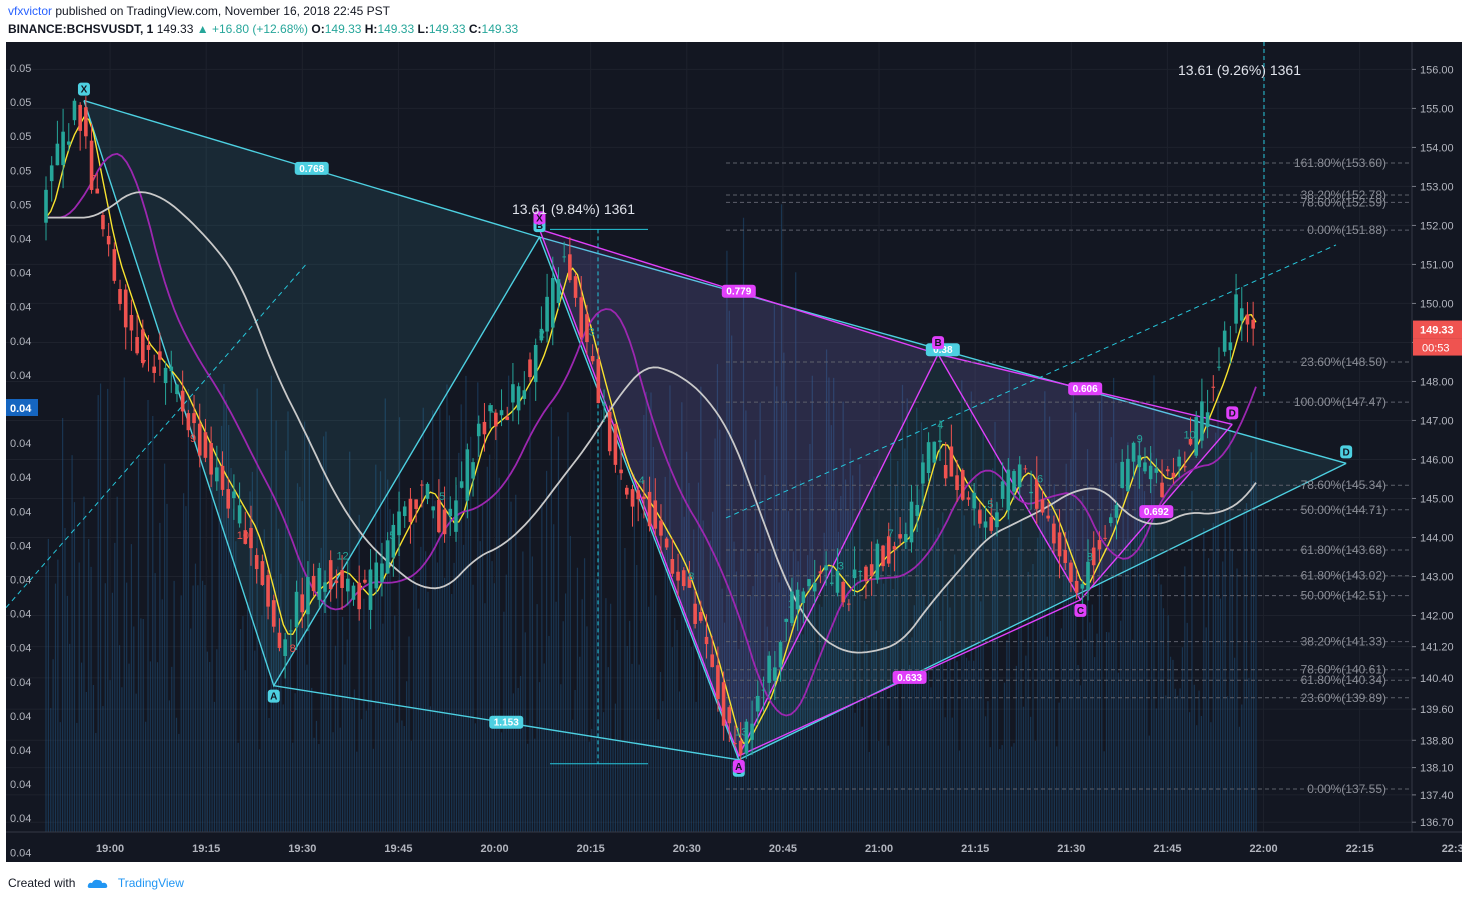  What do you see at coordinates (30, 11) in the screenshot?
I see `author-link: vfxvictor` at bounding box center [30, 11].